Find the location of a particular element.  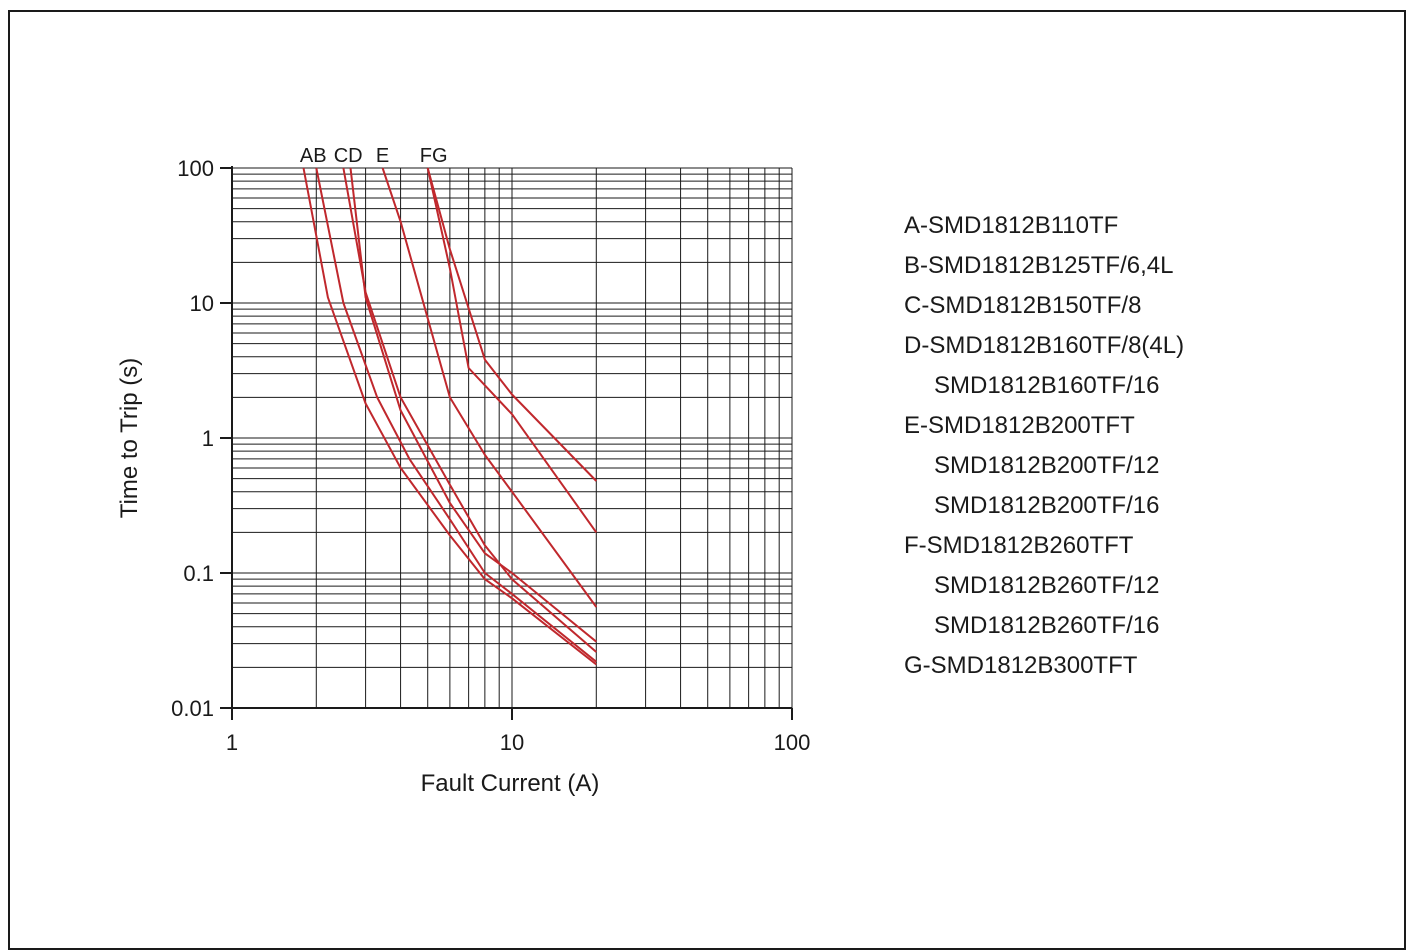

curve-e is located at coordinates (489, 387).